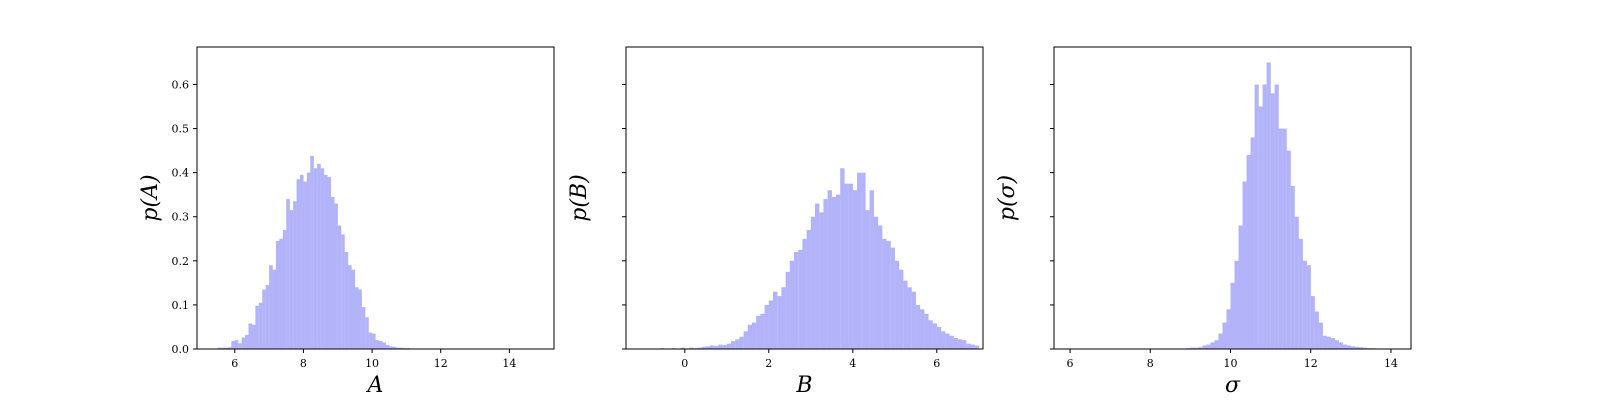  What do you see at coordinates (1070, 363) in the screenshot?
I see `x-tick-label-sigma-0: 6` at bounding box center [1070, 363].